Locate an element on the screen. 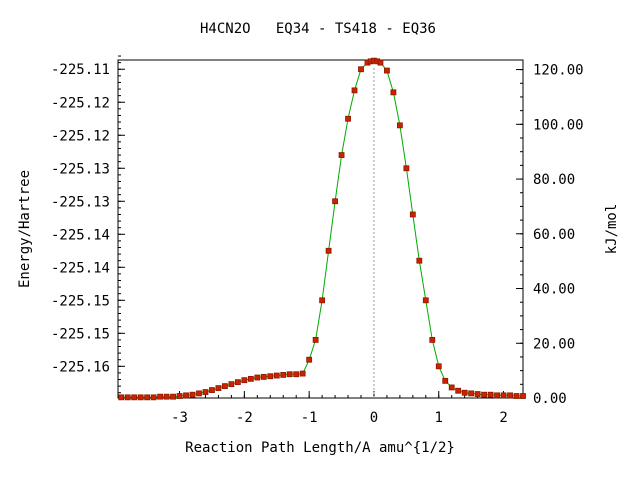  y2-tick-label: 0.00 is located at coordinates (550, 399).